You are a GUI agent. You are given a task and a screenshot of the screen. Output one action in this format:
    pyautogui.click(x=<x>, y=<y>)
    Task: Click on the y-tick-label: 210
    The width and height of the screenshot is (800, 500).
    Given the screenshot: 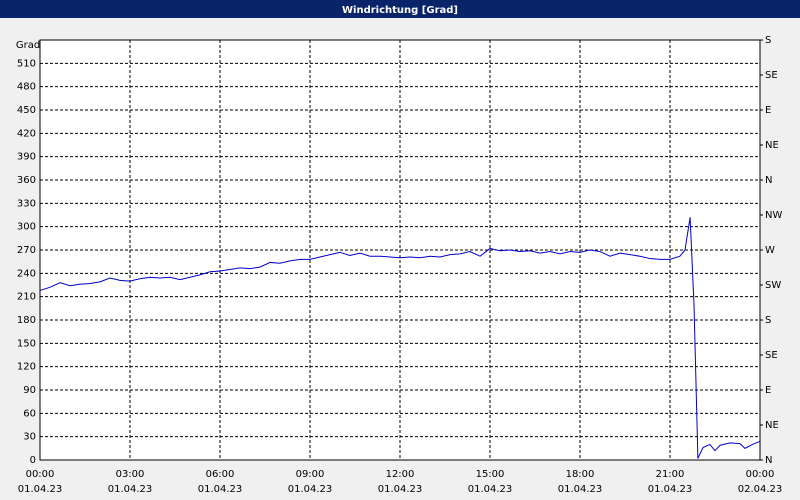 What is the action you would take?
    pyautogui.click(x=26, y=297)
    